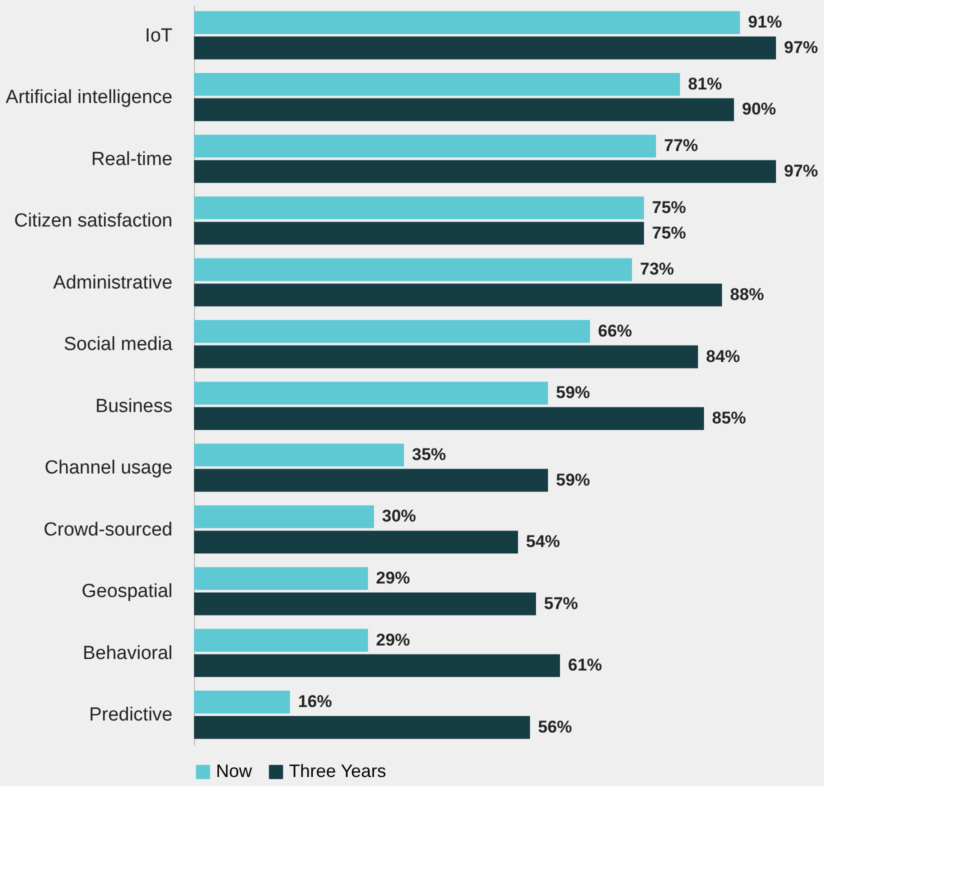  I want to click on y-tick-label: Social media, so click(118, 345).